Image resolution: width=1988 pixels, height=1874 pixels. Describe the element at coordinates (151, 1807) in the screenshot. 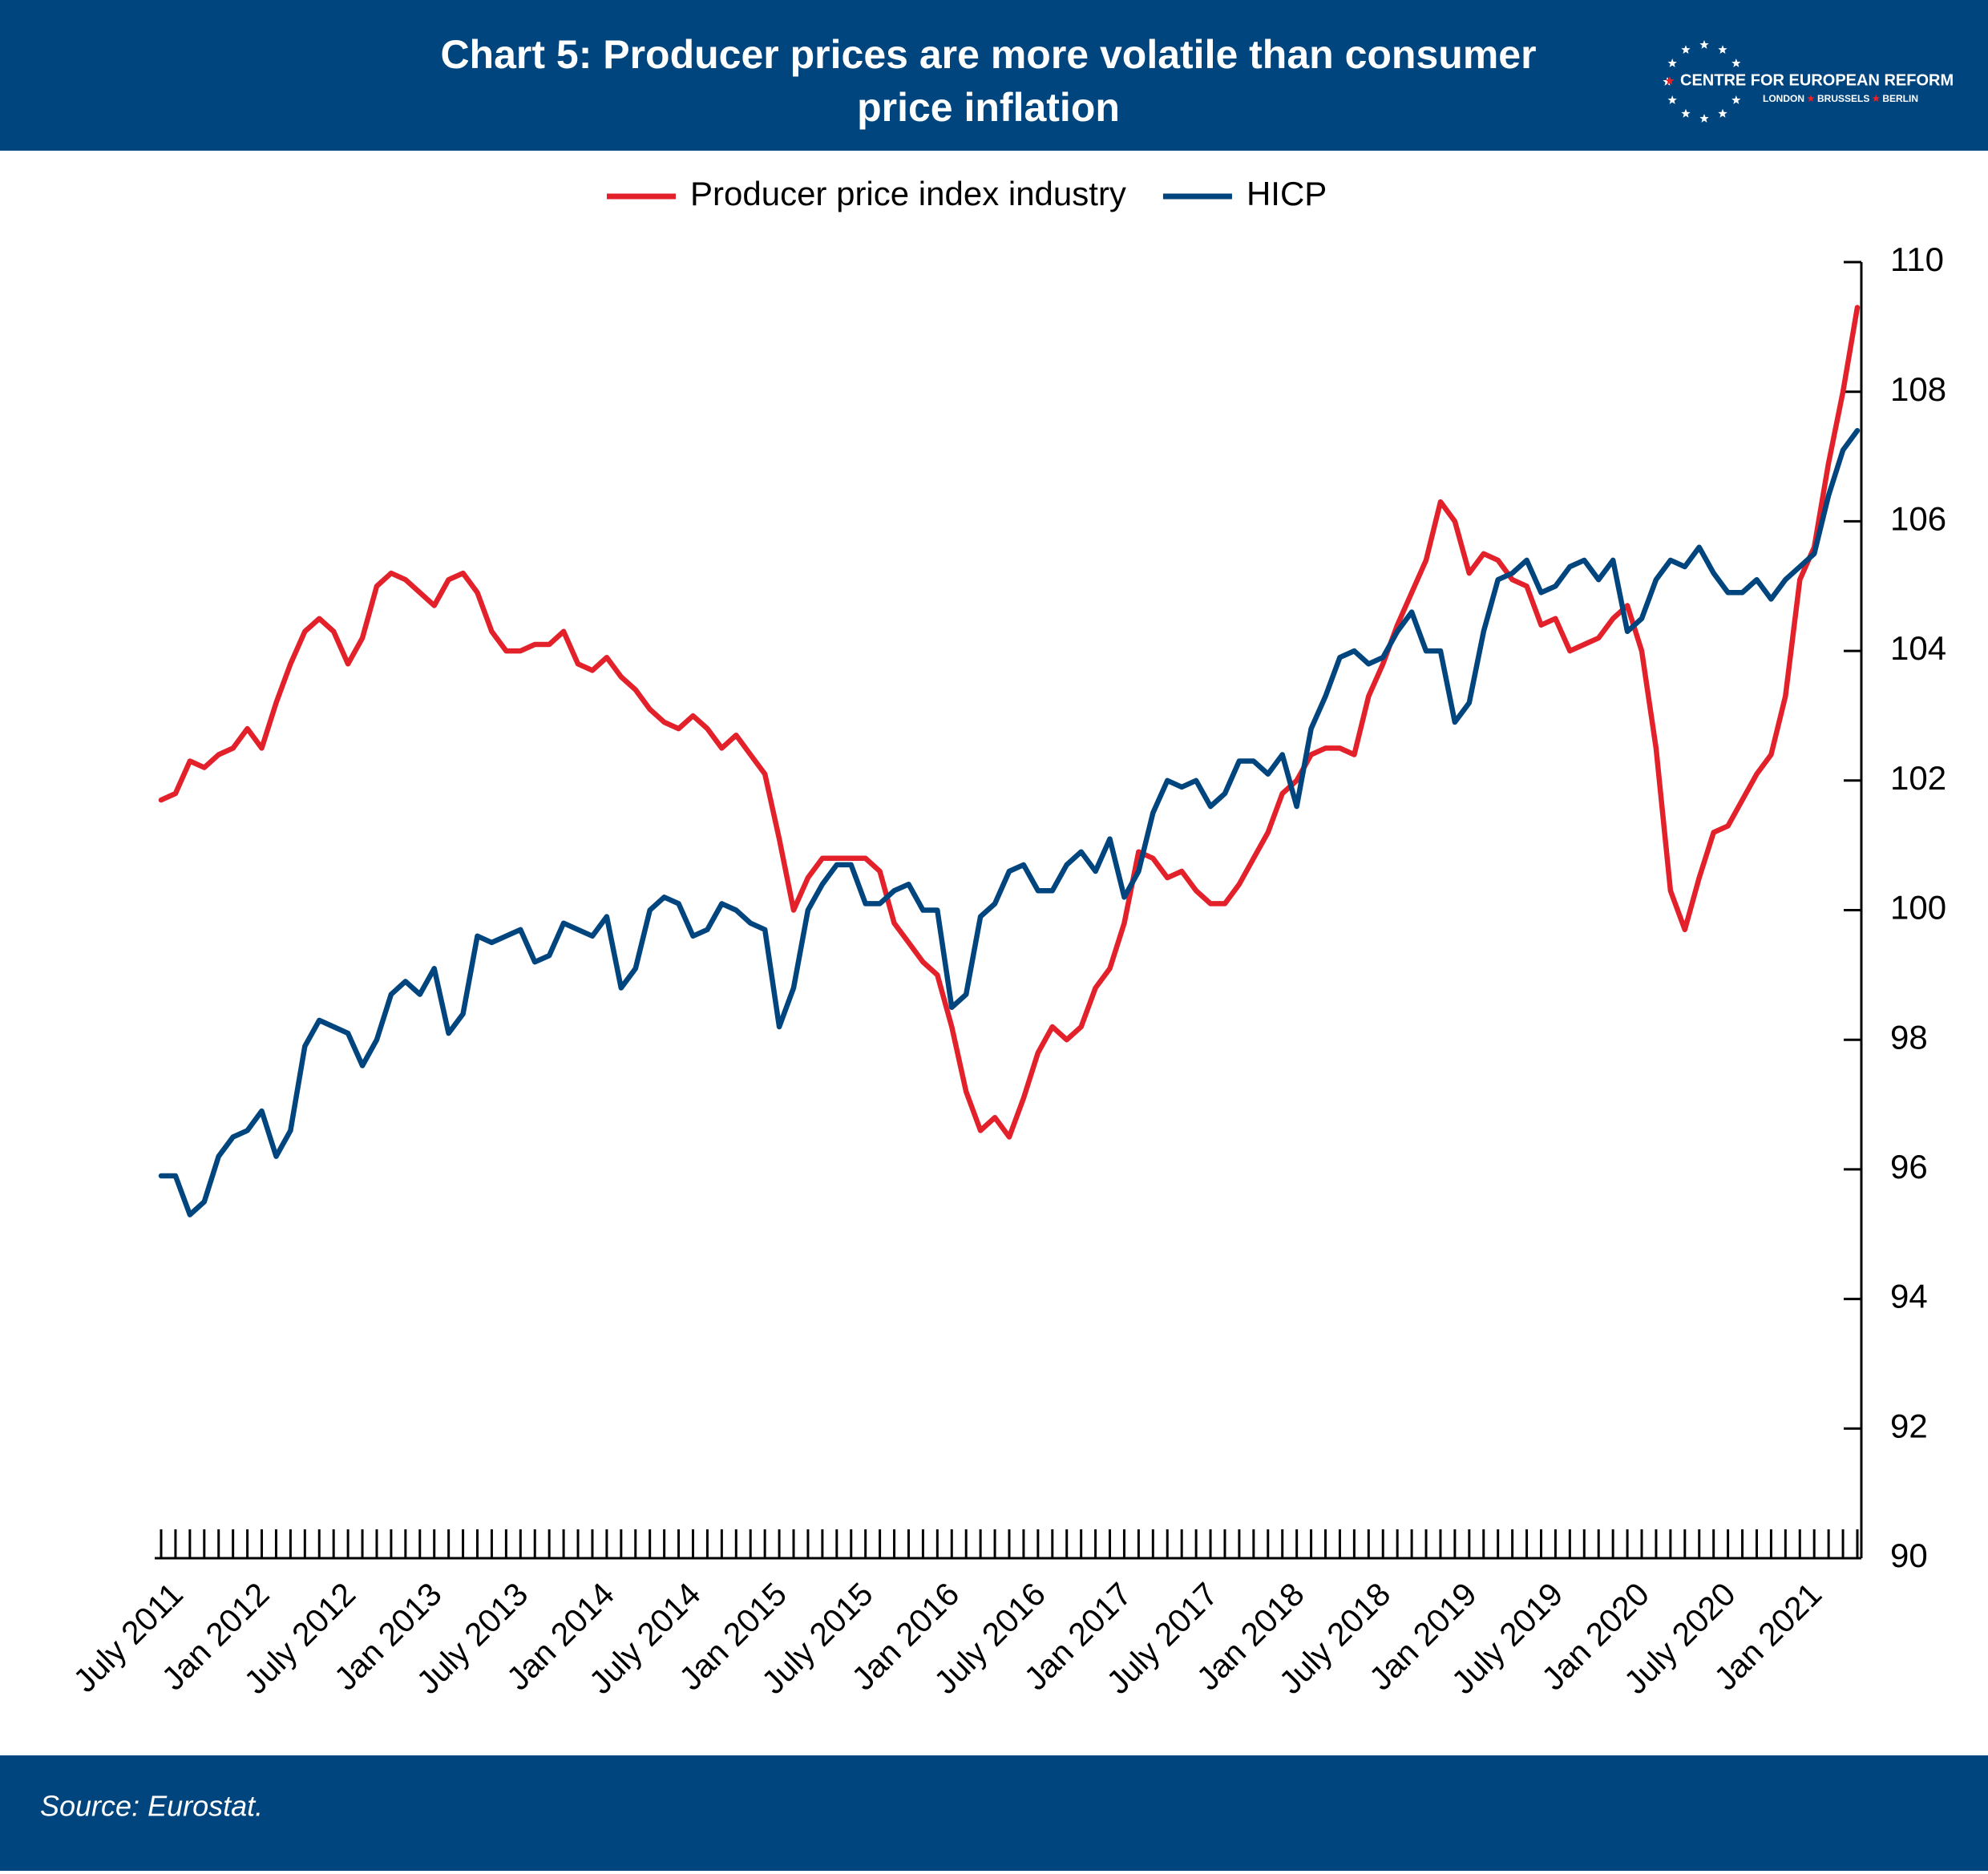

I see `source-note: Source: Eurostat.` at that location.